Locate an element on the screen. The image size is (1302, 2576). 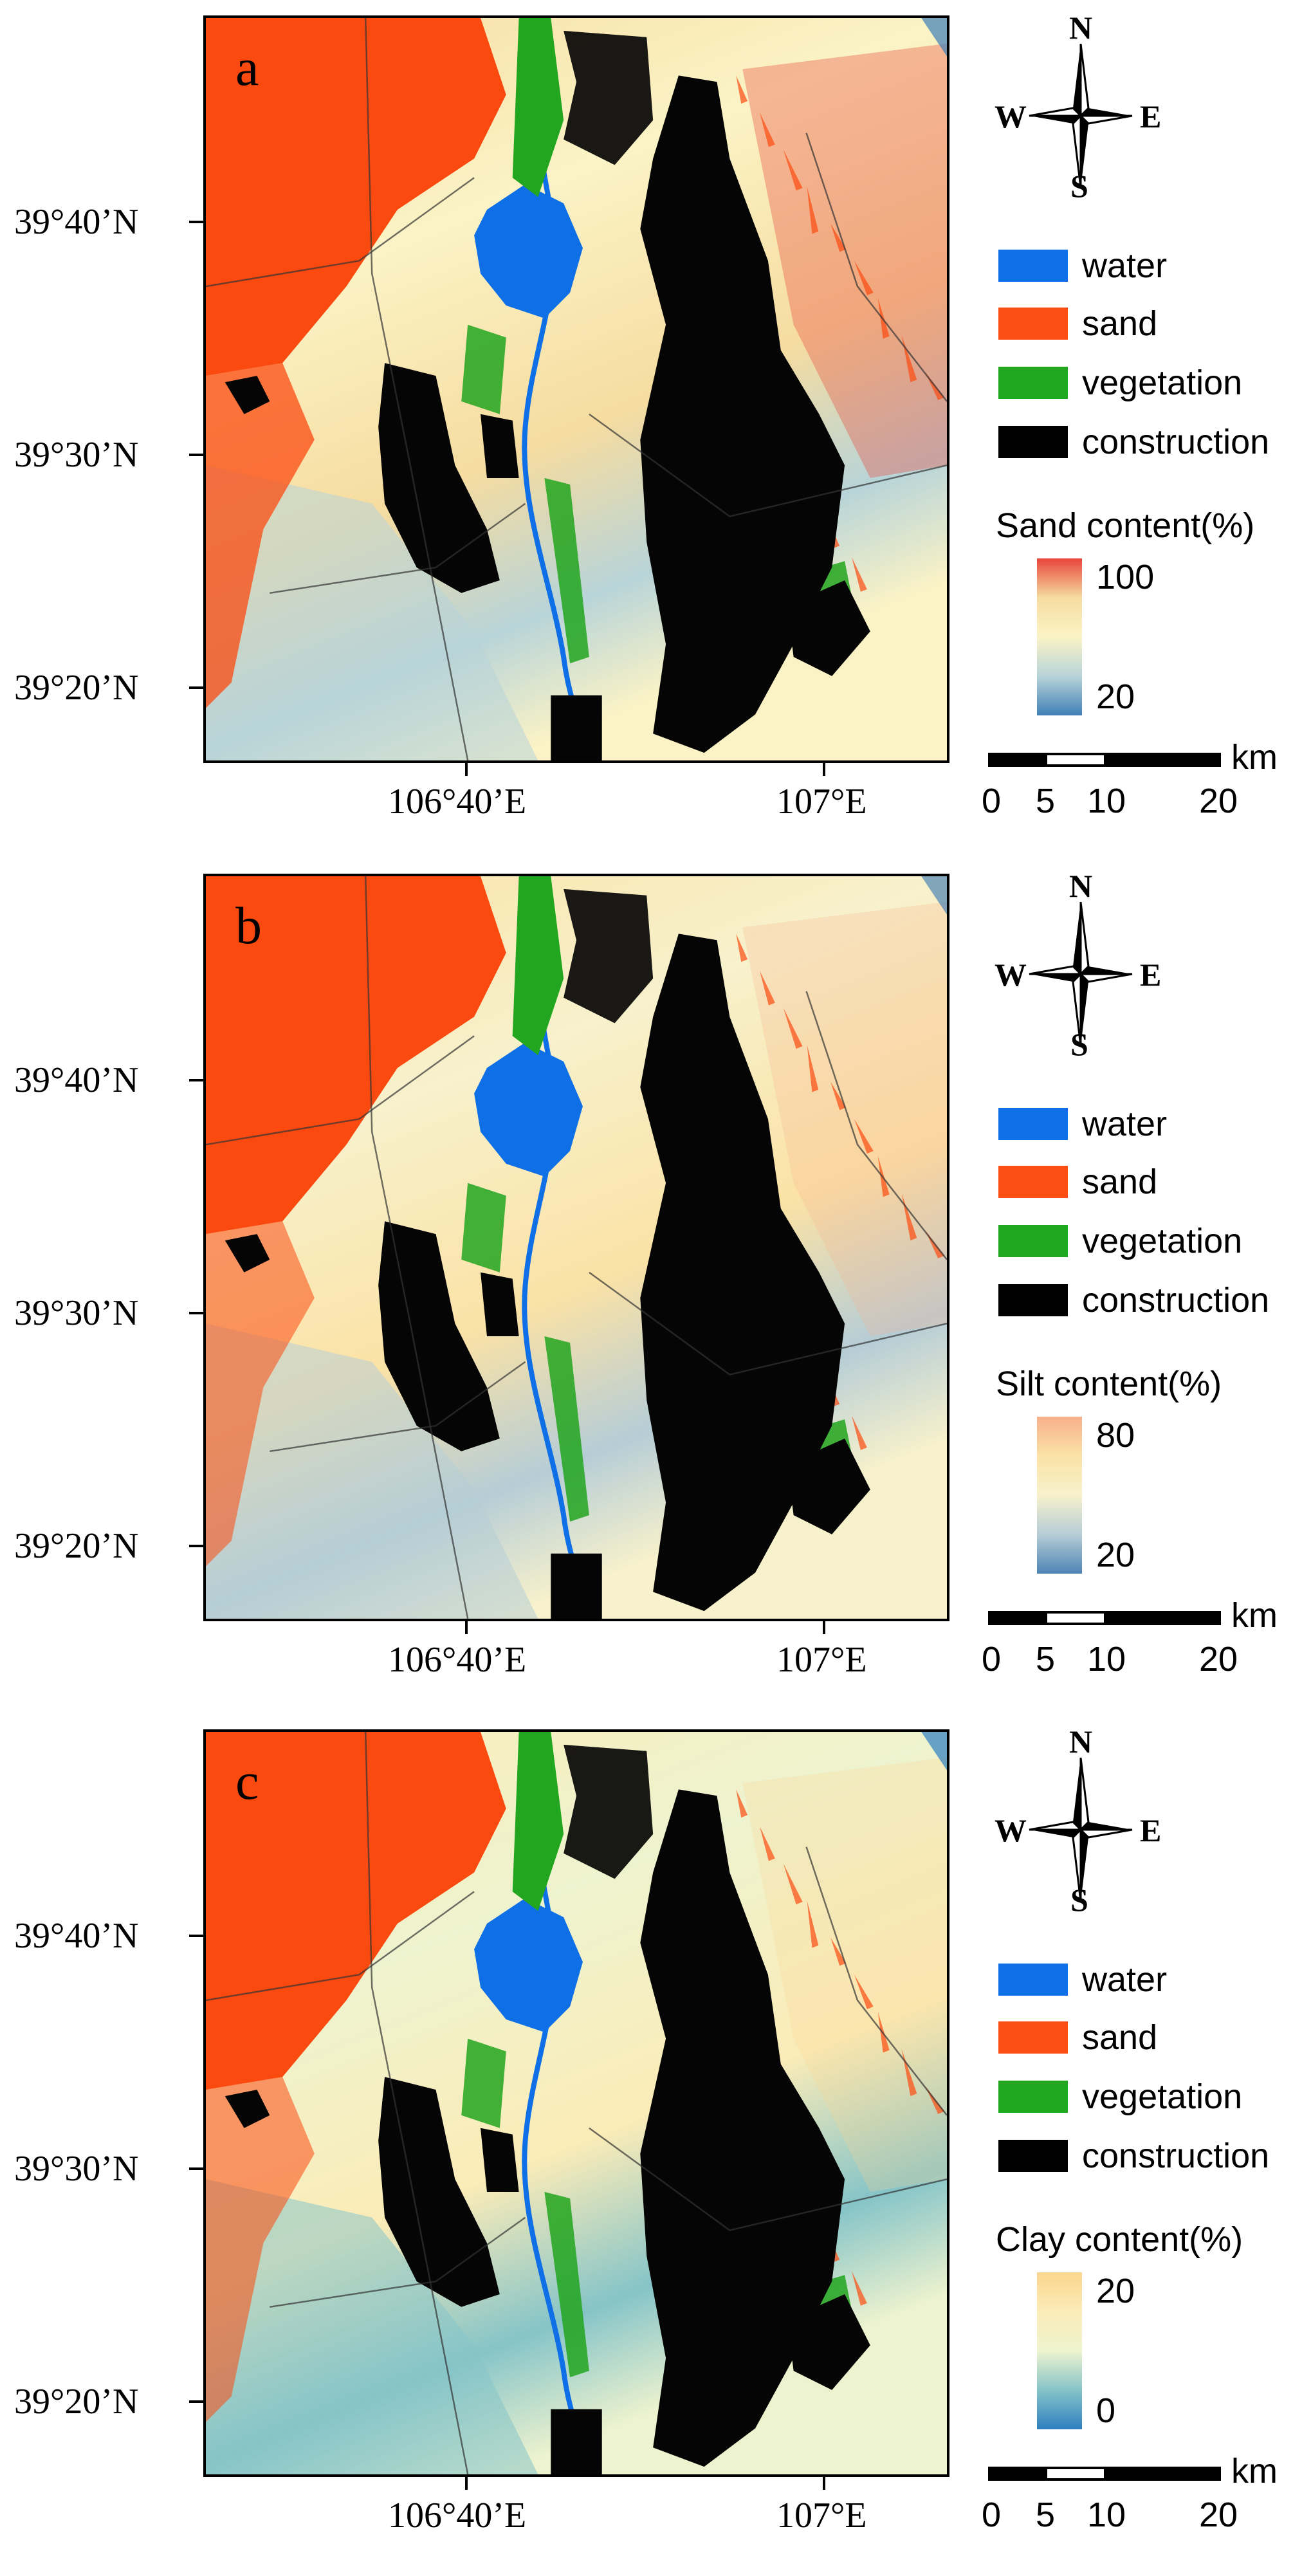
sand-area is located at coordinates (356, 197).